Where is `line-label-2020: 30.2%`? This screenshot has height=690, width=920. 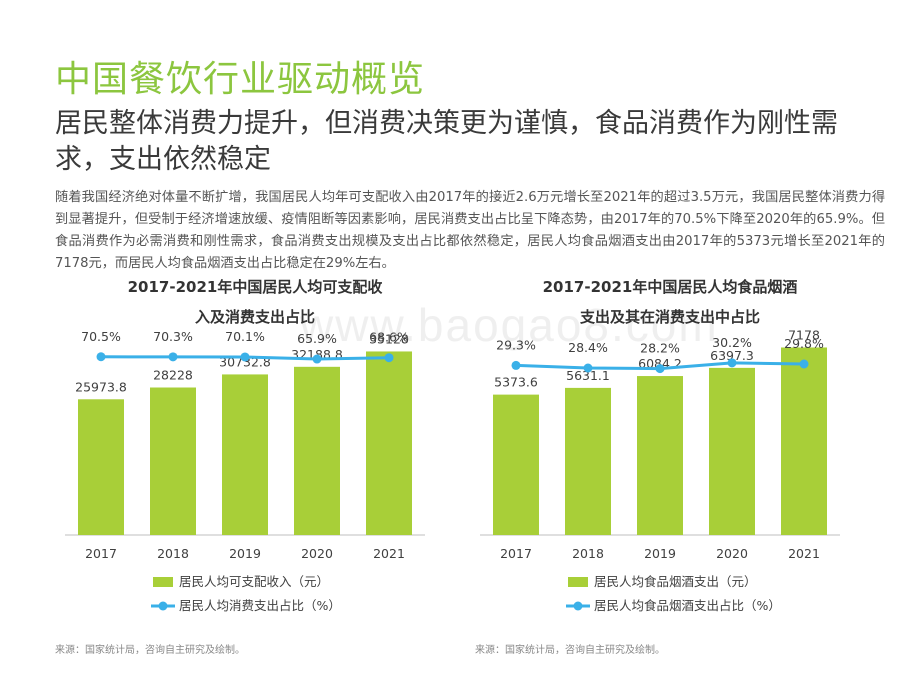
line-label-2020: 30.2% is located at coordinates (732, 342).